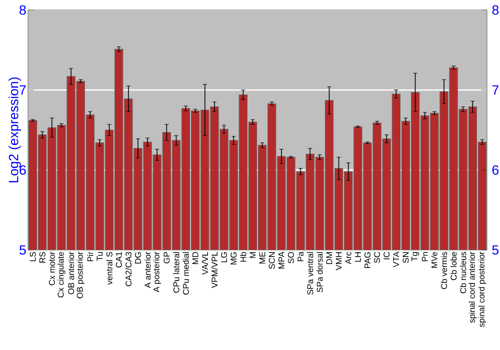  What do you see at coordinates (128, 269) in the screenshot?
I see `x-tick-label: CA2/CA3` at bounding box center [128, 269].